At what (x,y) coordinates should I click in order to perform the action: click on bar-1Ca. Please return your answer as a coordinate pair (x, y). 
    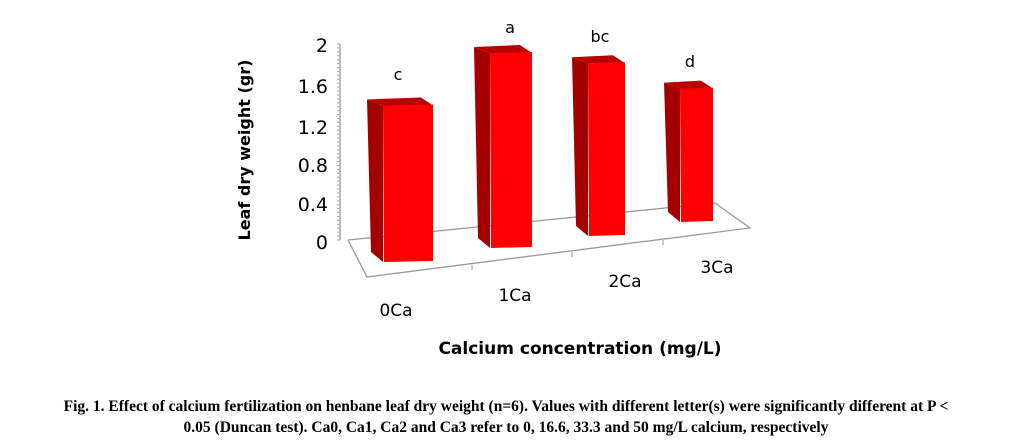
    Looking at the image, I should click on (511, 150).